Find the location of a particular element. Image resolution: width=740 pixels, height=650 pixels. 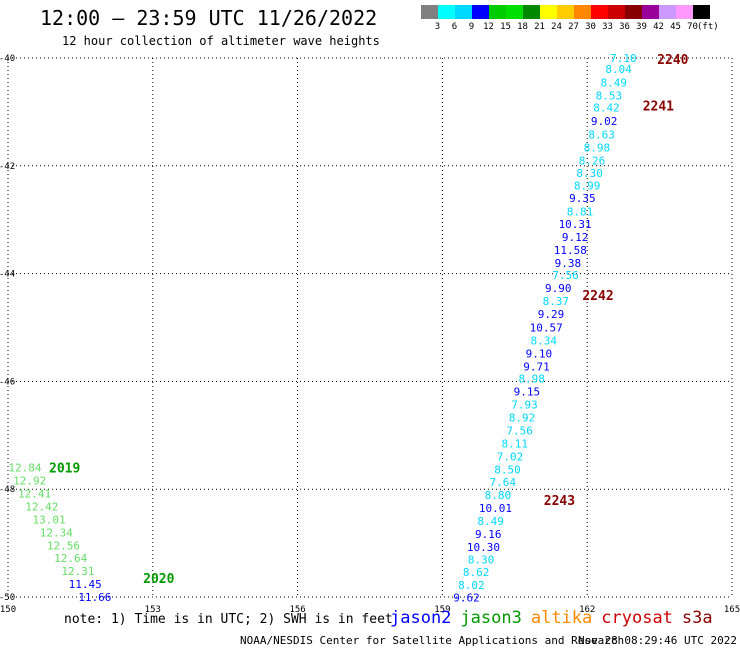

pass-number-label: 2240 is located at coordinates (672, 60).